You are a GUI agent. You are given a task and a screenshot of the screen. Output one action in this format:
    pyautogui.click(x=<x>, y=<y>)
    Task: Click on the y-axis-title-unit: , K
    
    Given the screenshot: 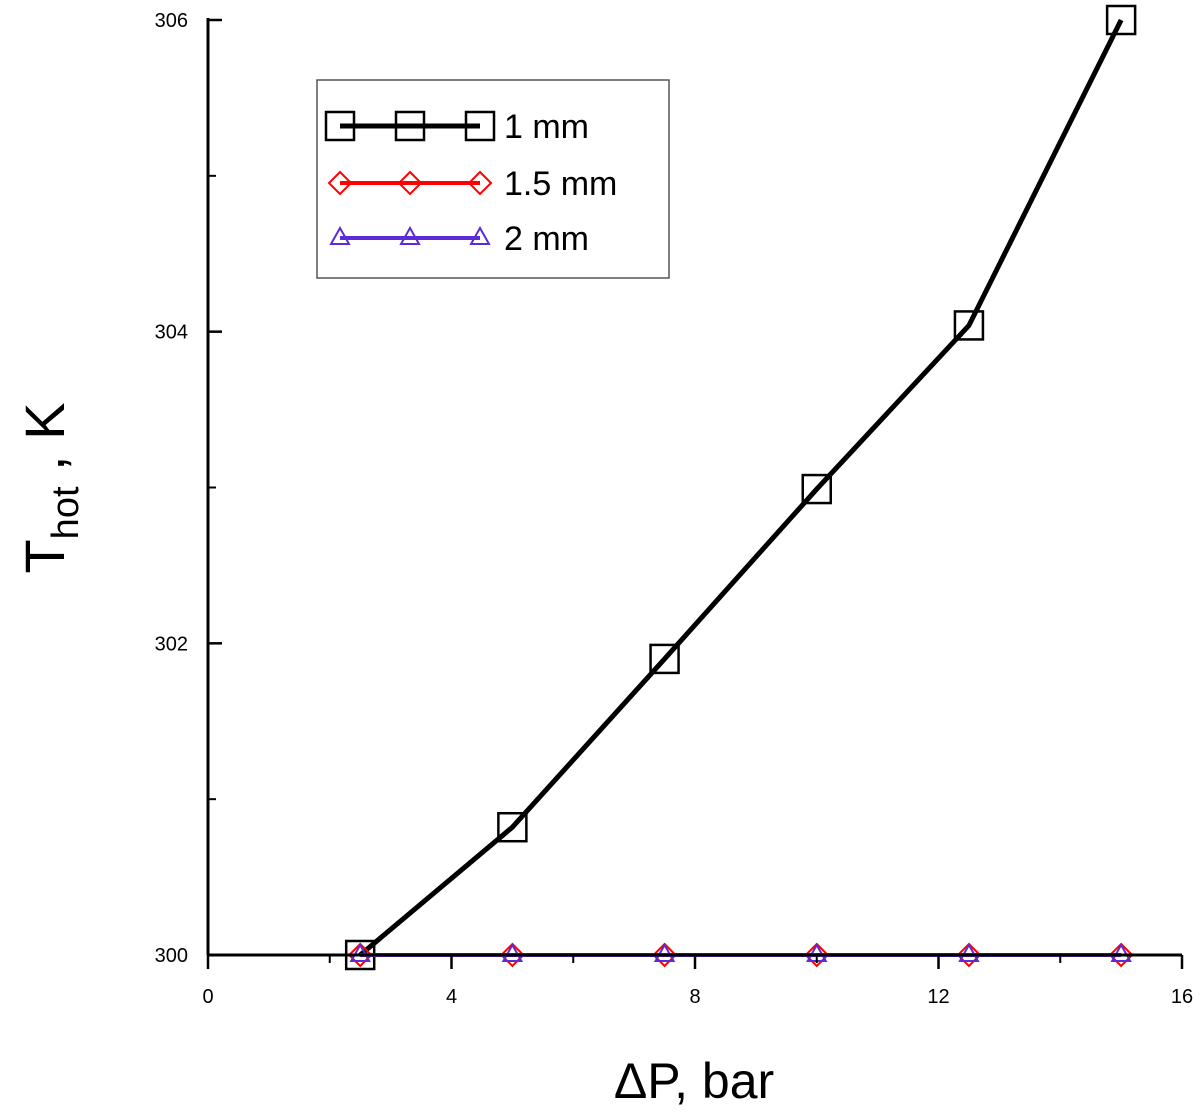 What is the action you would take?
    pyautogui.click(x=44, y=444)
    